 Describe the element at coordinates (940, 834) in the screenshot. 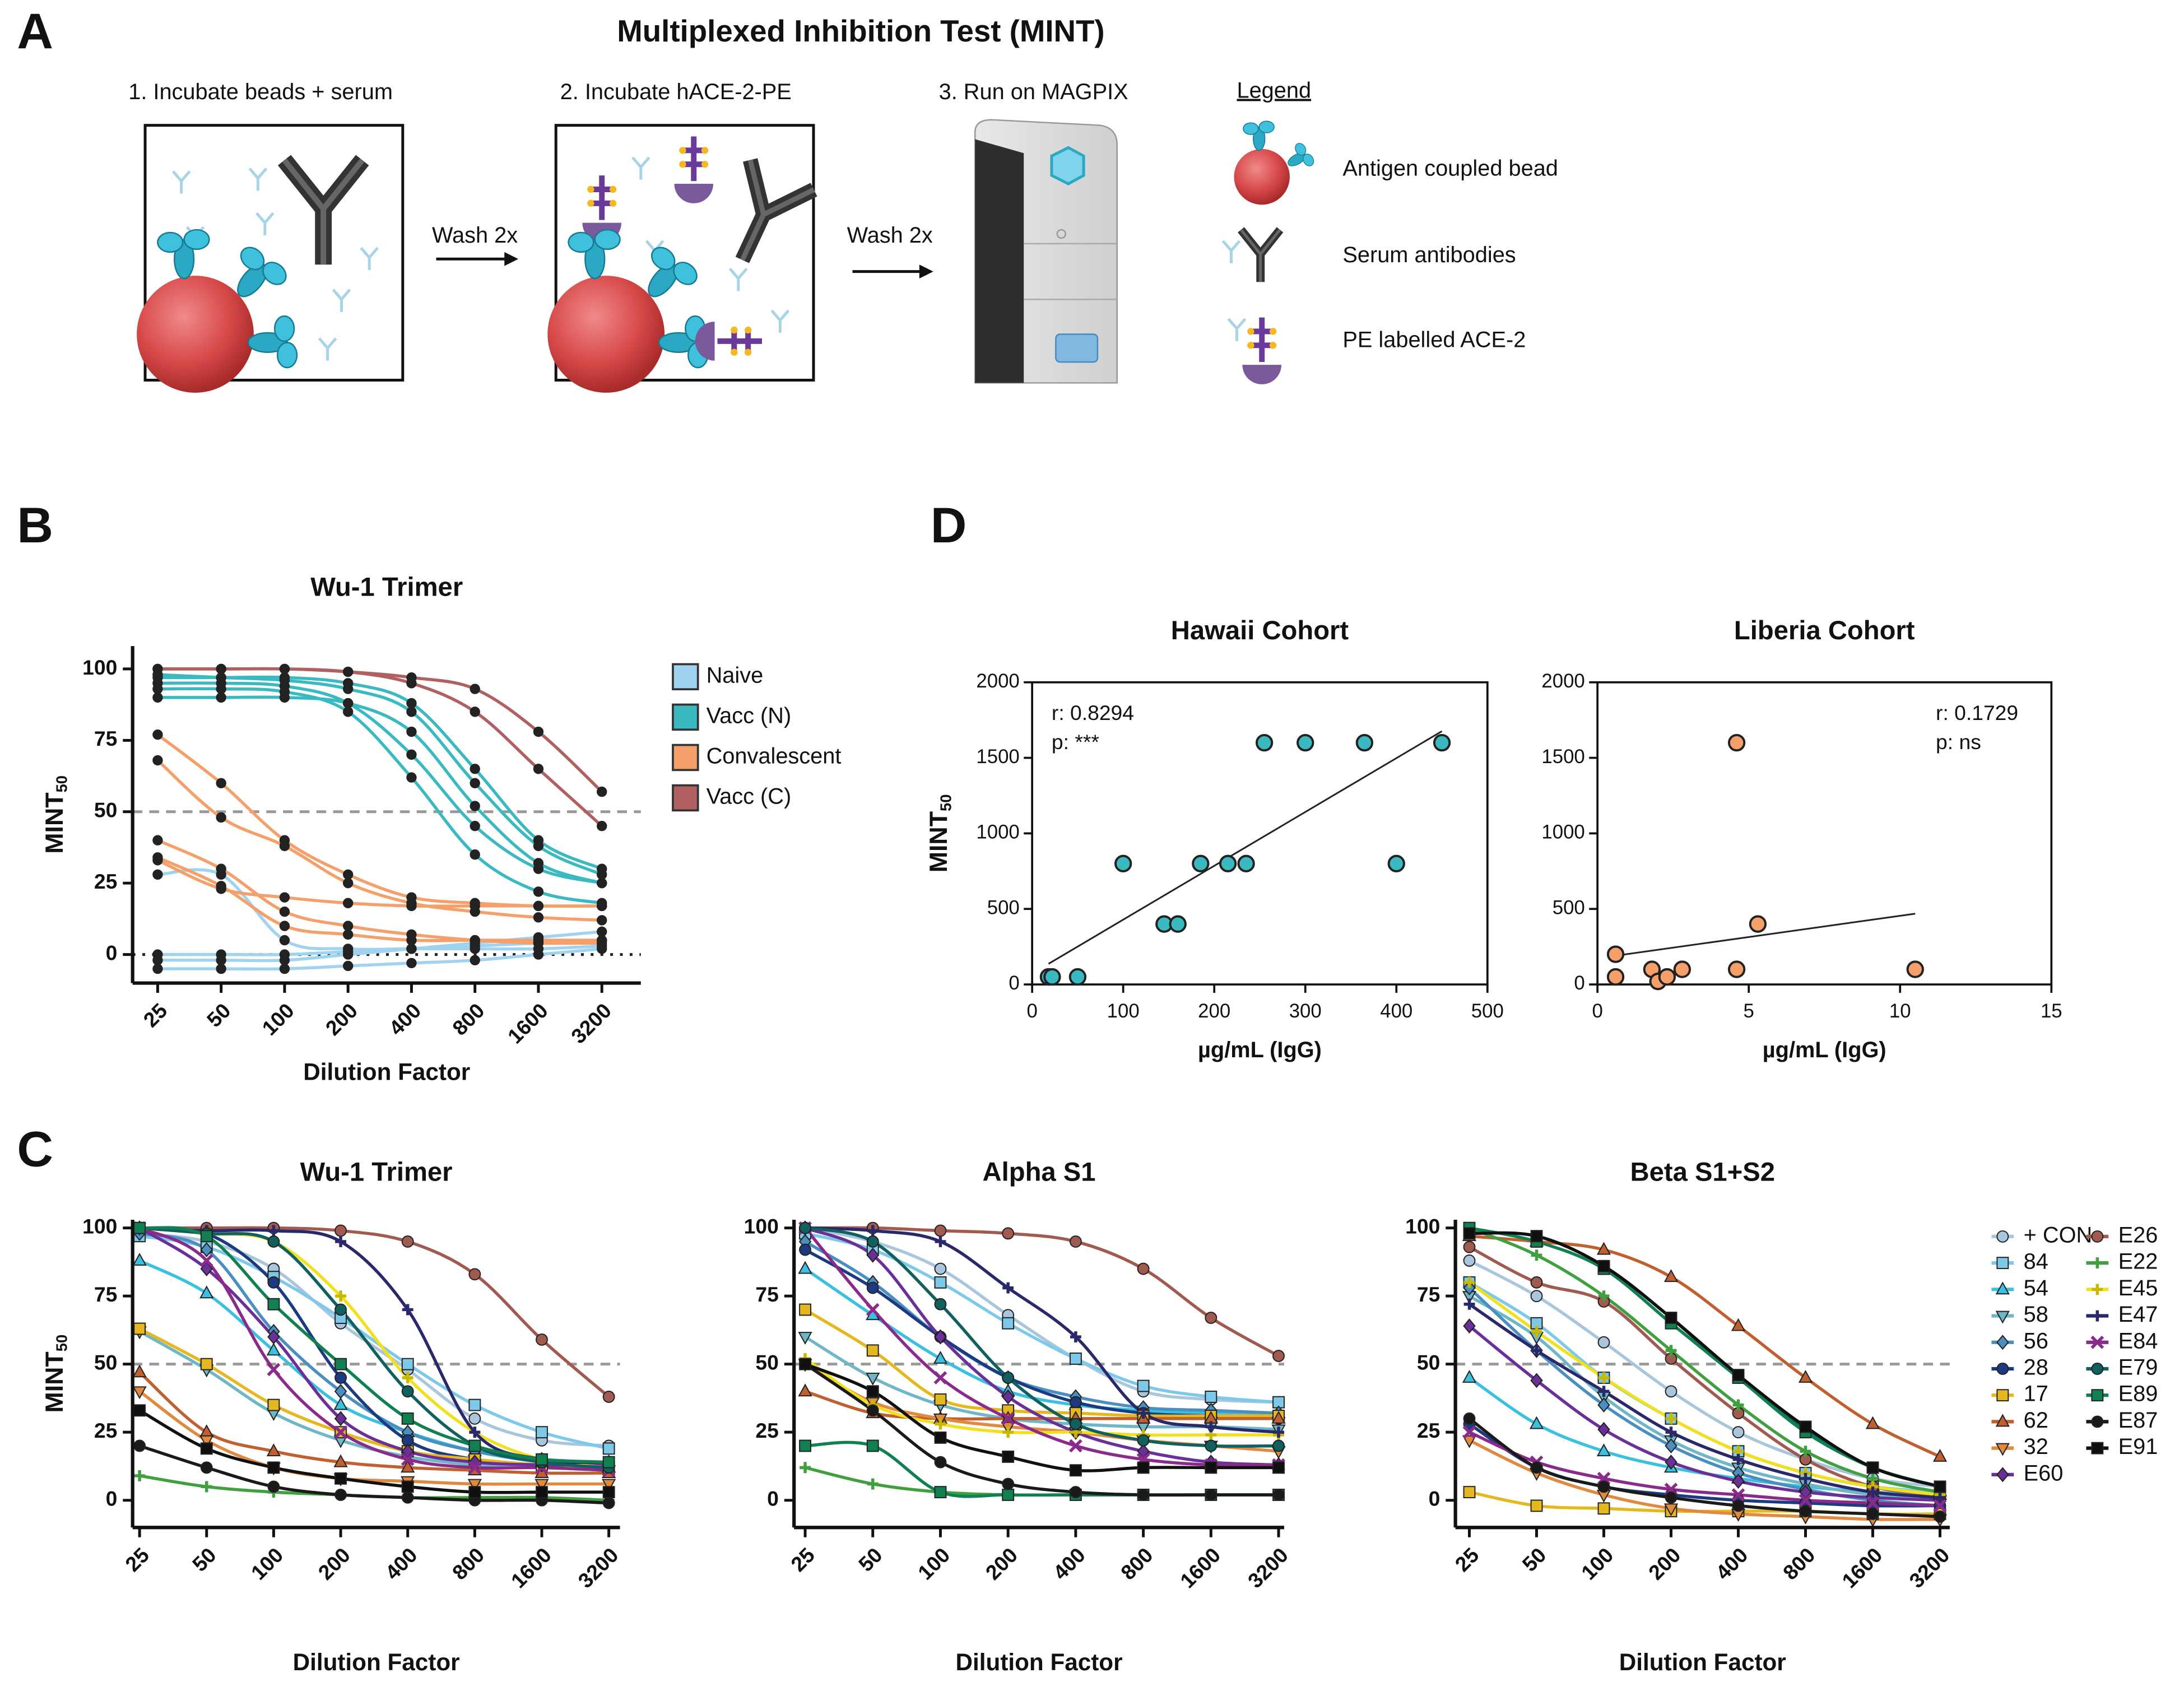

I see `y-axis-label: MINT50` at that location.